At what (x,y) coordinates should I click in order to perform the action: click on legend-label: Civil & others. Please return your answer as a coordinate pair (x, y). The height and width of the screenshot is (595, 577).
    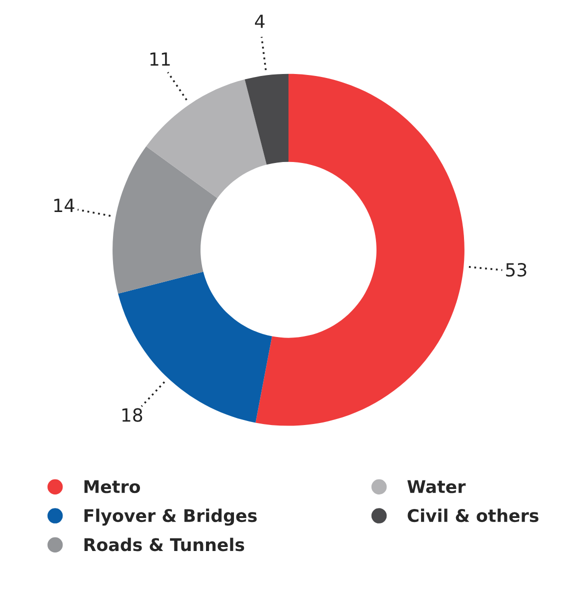
    Looking at the image, I should click on (473, 515).